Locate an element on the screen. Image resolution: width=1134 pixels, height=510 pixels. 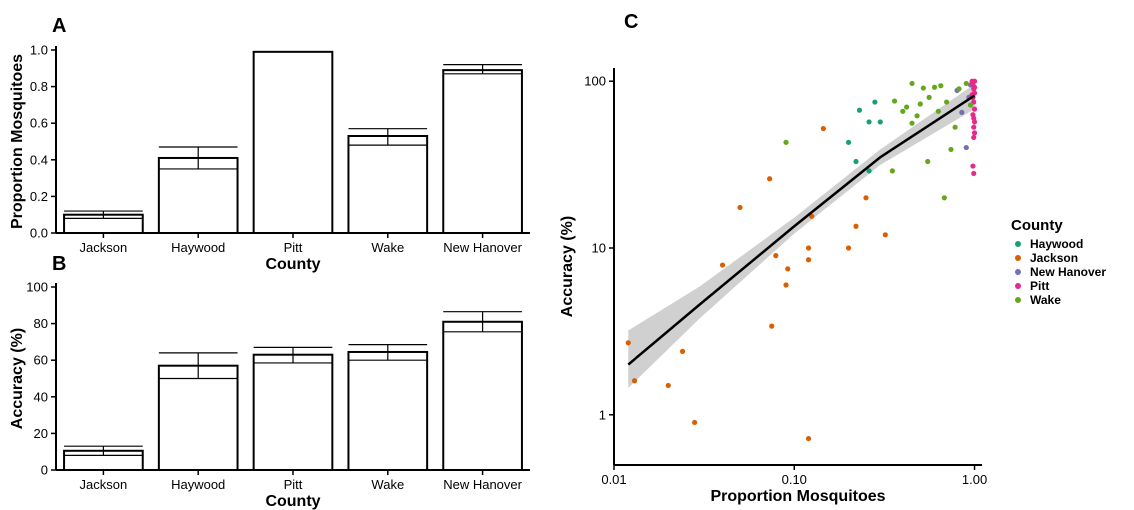
y-tick-label: 0.8 is located at coordinates (39, 86).